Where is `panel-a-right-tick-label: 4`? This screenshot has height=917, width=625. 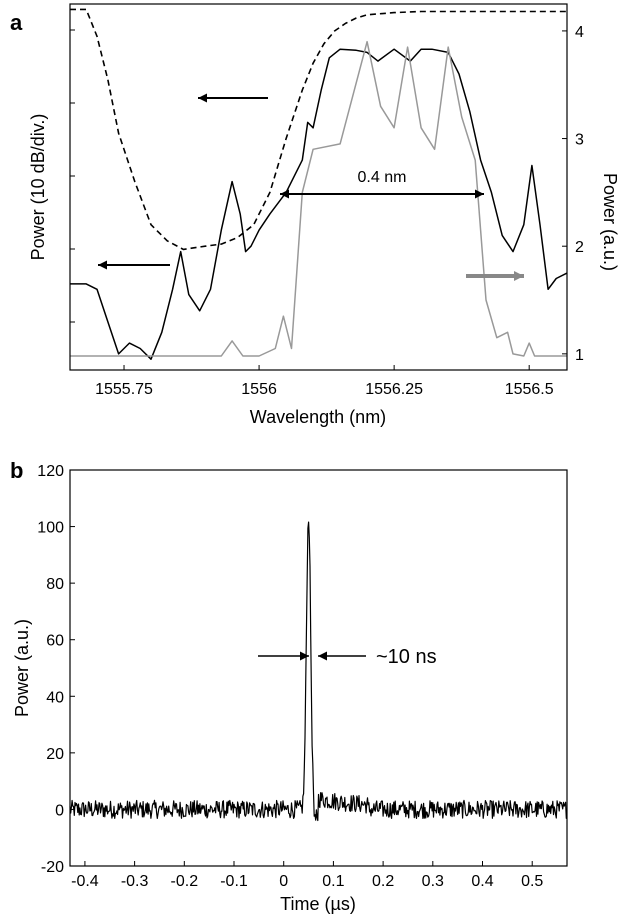 panel-a-right-tick-label: 4 is located at coordinates (579, 32).